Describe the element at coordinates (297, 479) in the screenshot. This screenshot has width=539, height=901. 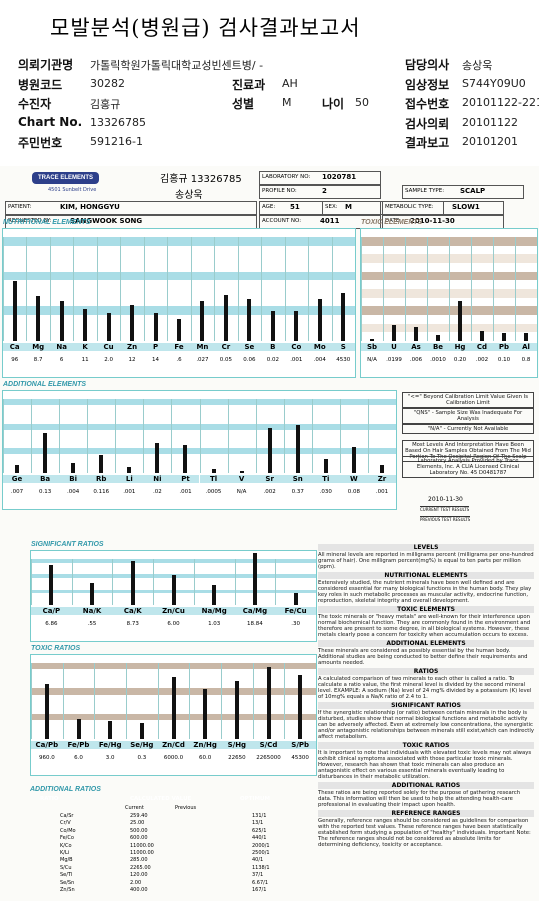
I see `element-name: Sn` at that location.